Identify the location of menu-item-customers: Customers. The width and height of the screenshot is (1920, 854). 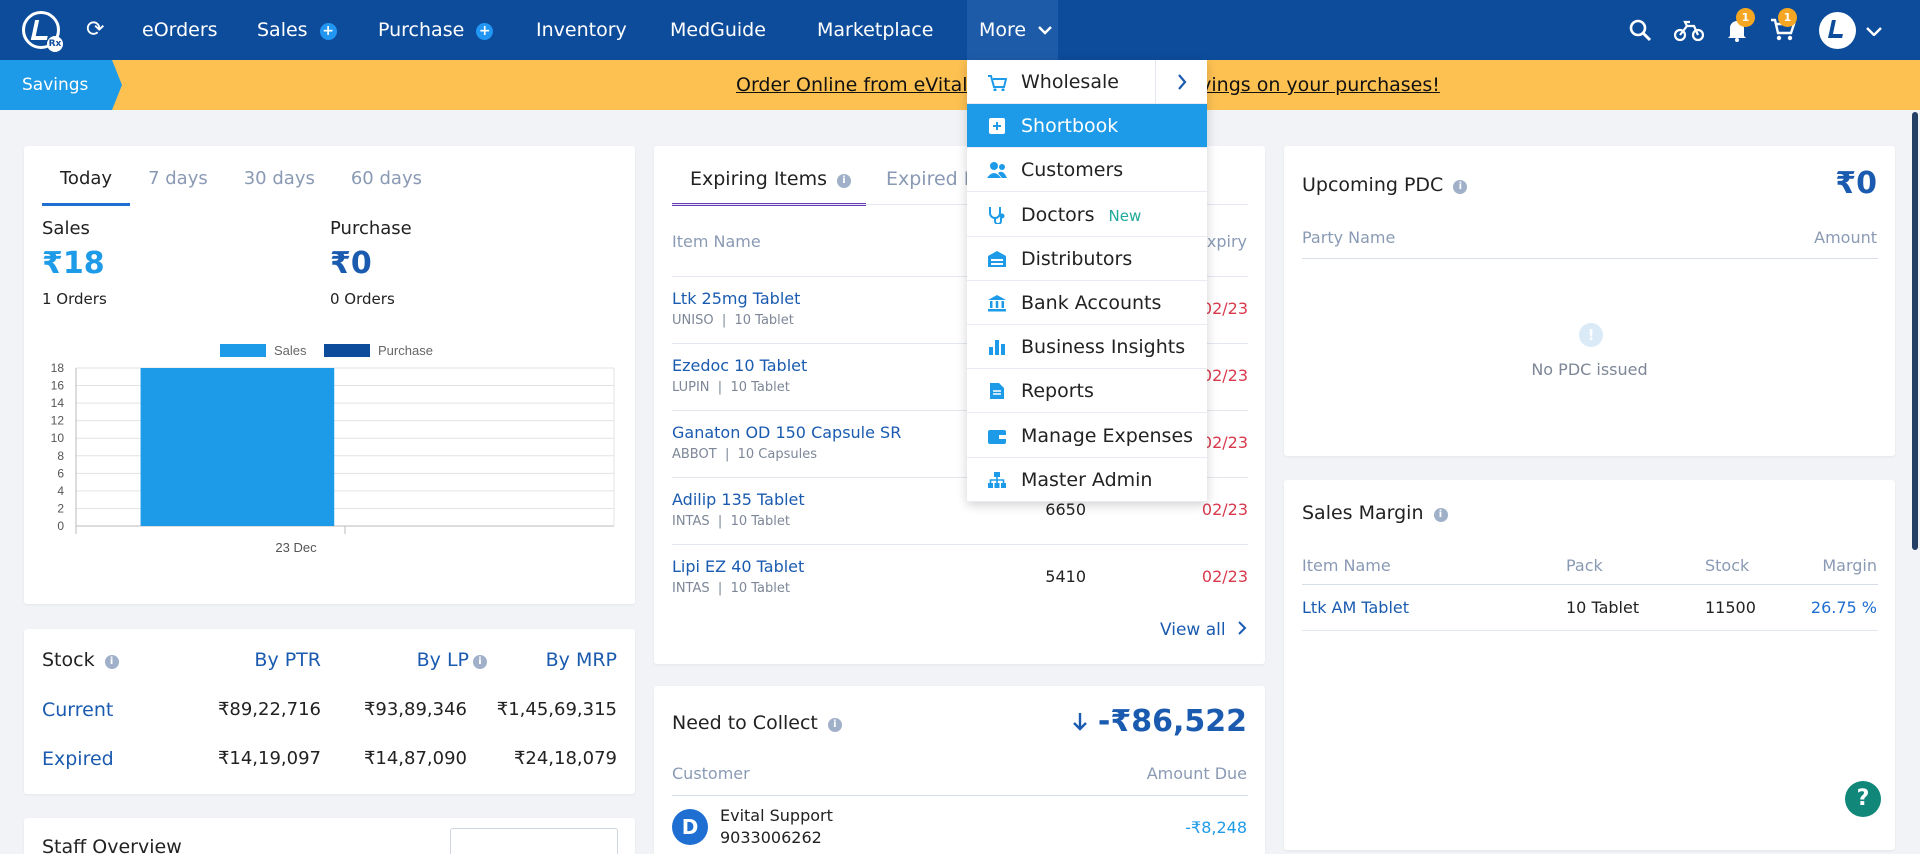
(1087, 170).